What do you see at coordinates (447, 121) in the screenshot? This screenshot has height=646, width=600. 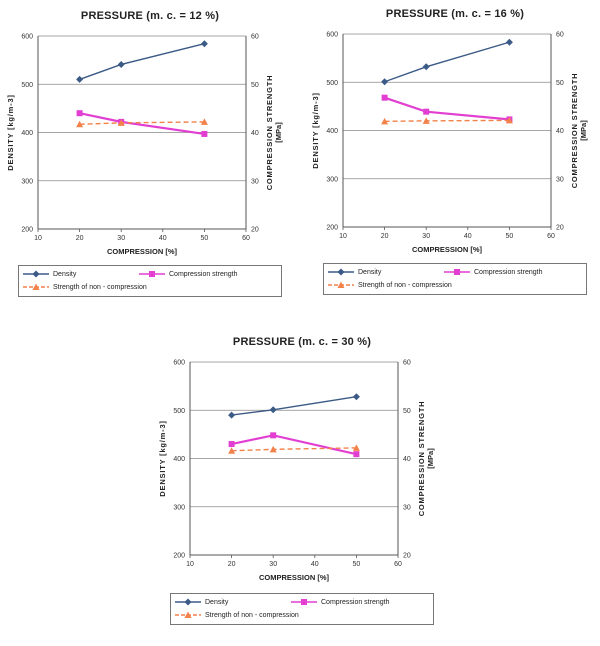 I see `series-line-non-compression` at bounding box center [447, 121].